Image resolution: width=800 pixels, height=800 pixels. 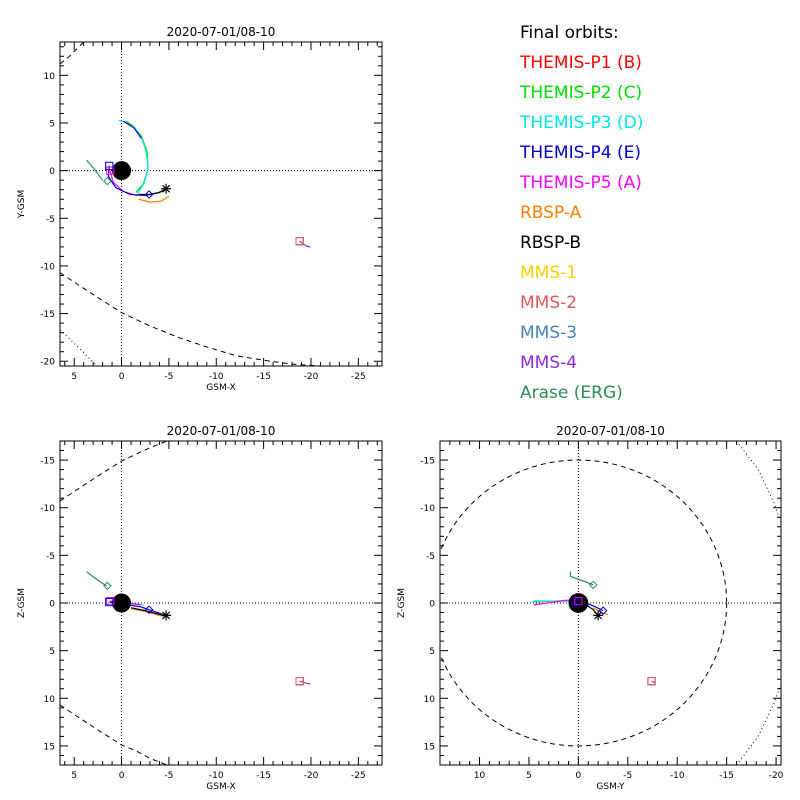 What do you see at coordinates (549, 333) in the screenshot?
I see `legend-item: MMS-3` at bounding box center [549, 333].